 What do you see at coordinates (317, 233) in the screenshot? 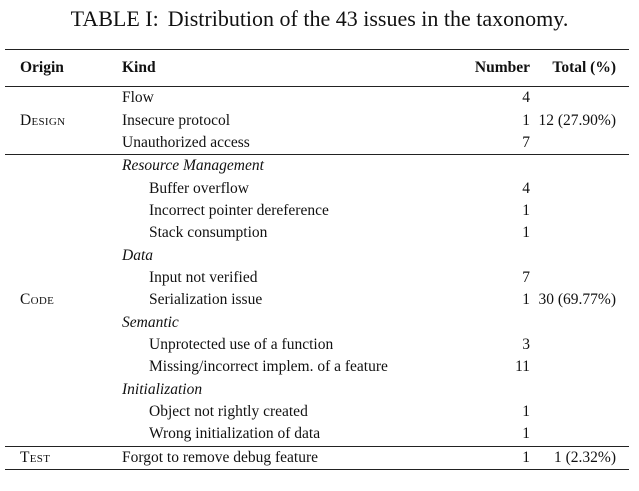
I see `table-row: Stack consumption 1` at bounding box center [317, 233].